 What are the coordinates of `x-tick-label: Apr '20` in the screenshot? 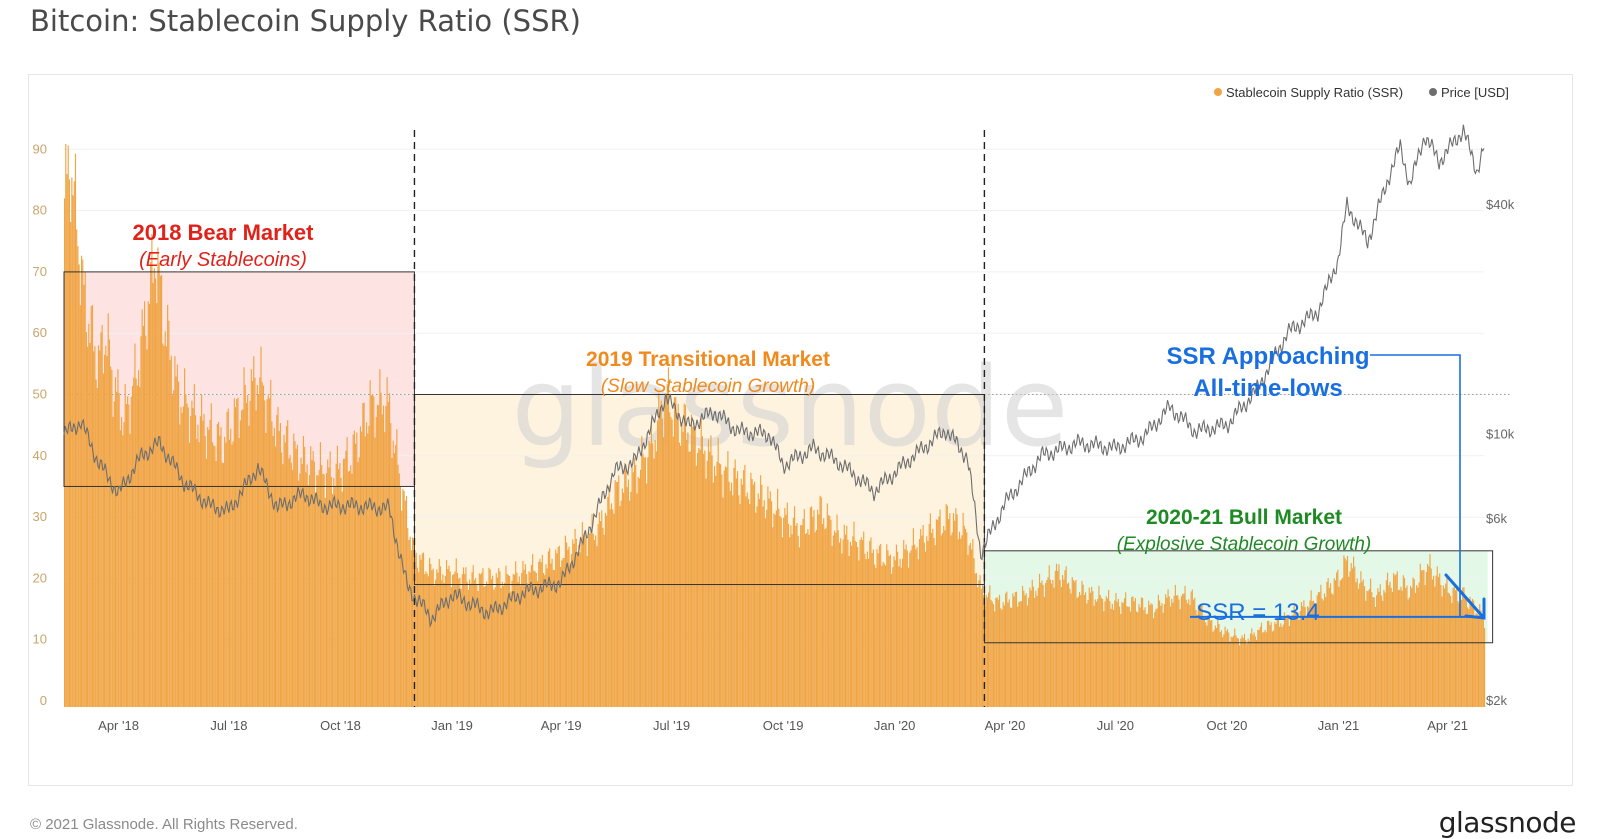 It's located at (1005, 725).